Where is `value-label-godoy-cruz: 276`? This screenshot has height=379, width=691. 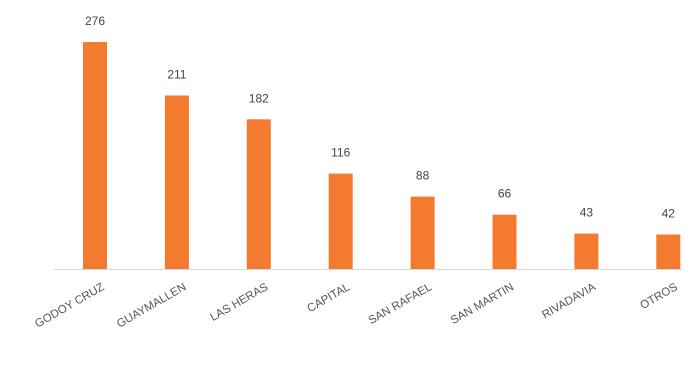 value-label-godoy-cruz: 276 is located at coordinates (95, 21).